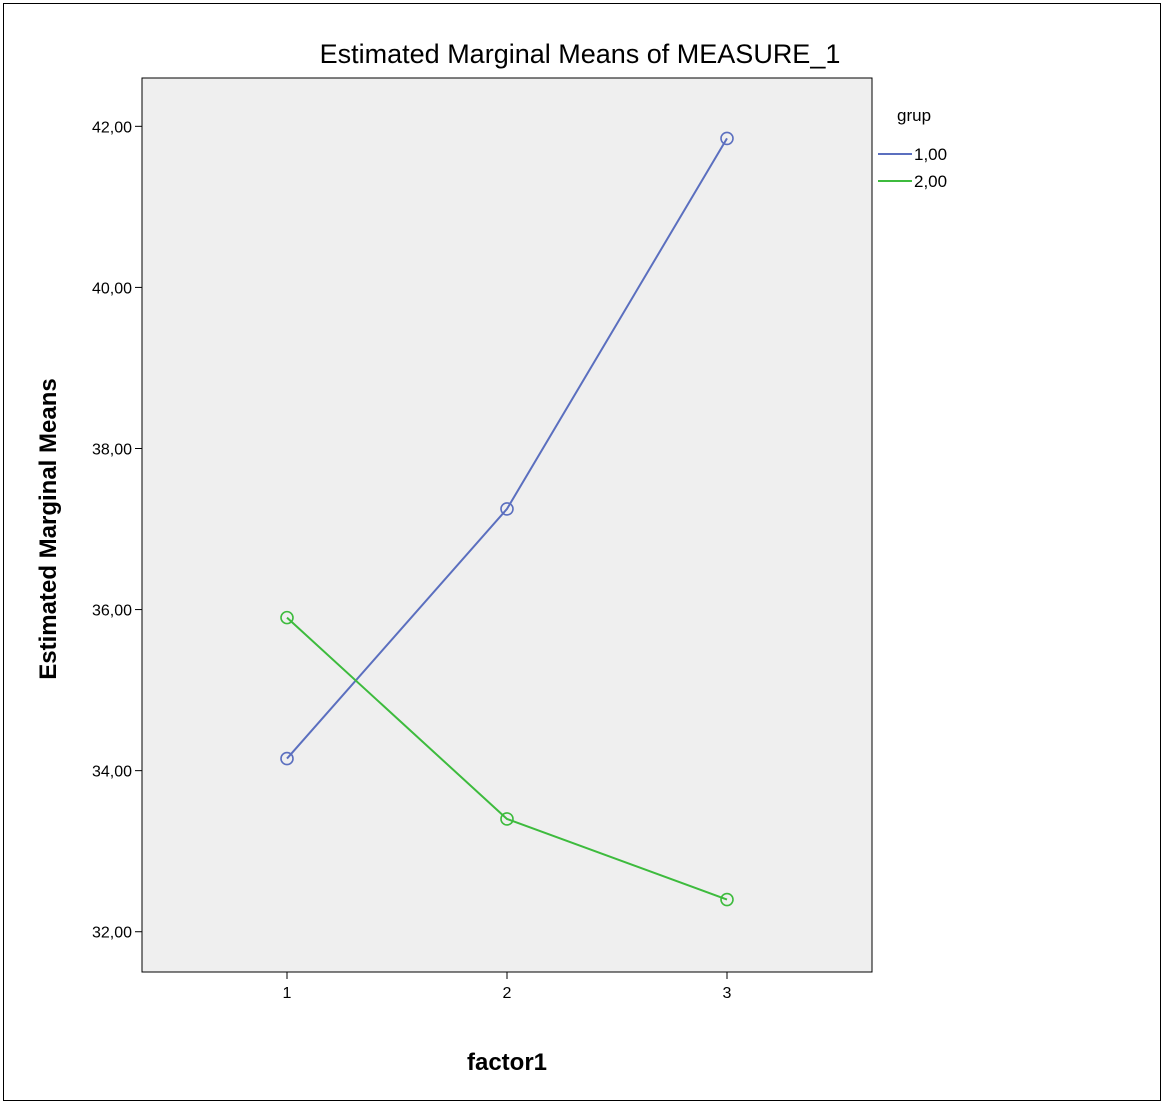 This screenshot has height=1106, width=1166. What do you see at coordinates (112, 449) in the screenshot?
I see `y-tick-label: 38,00` at bounding box center [112, 449].